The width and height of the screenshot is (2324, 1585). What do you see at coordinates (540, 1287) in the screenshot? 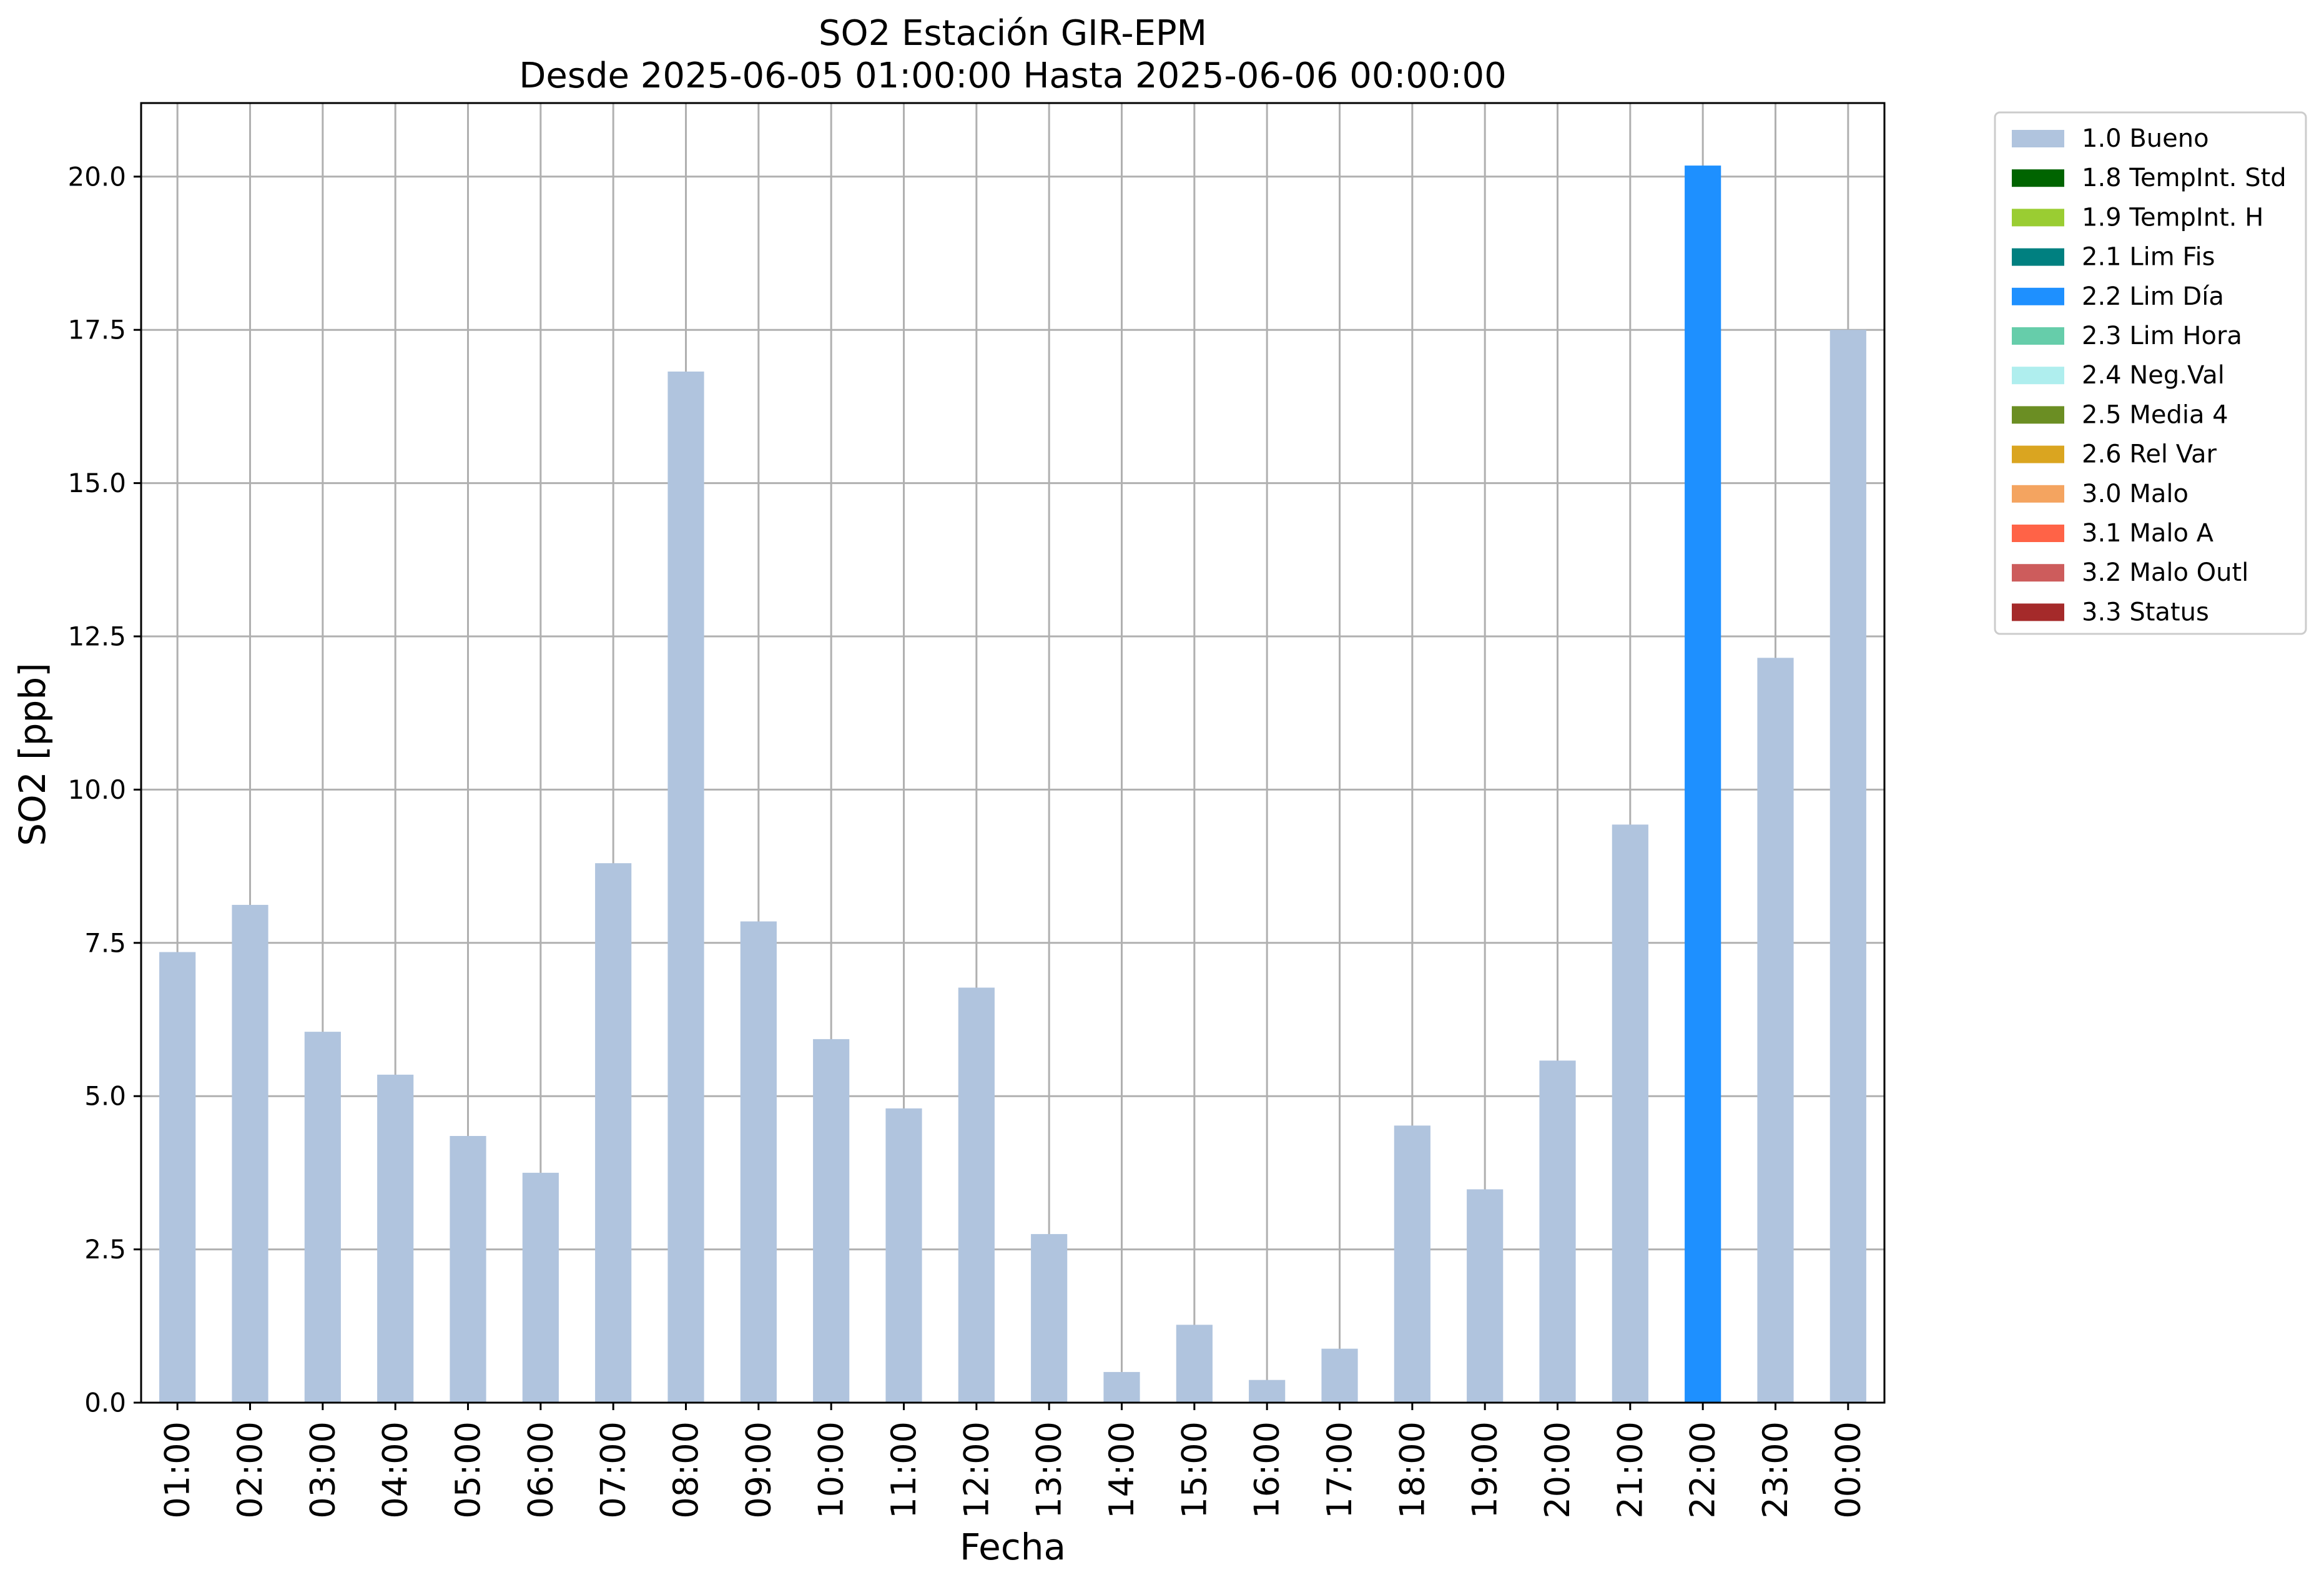
I see `bar-06:00` at bounding box center [540, 1287].